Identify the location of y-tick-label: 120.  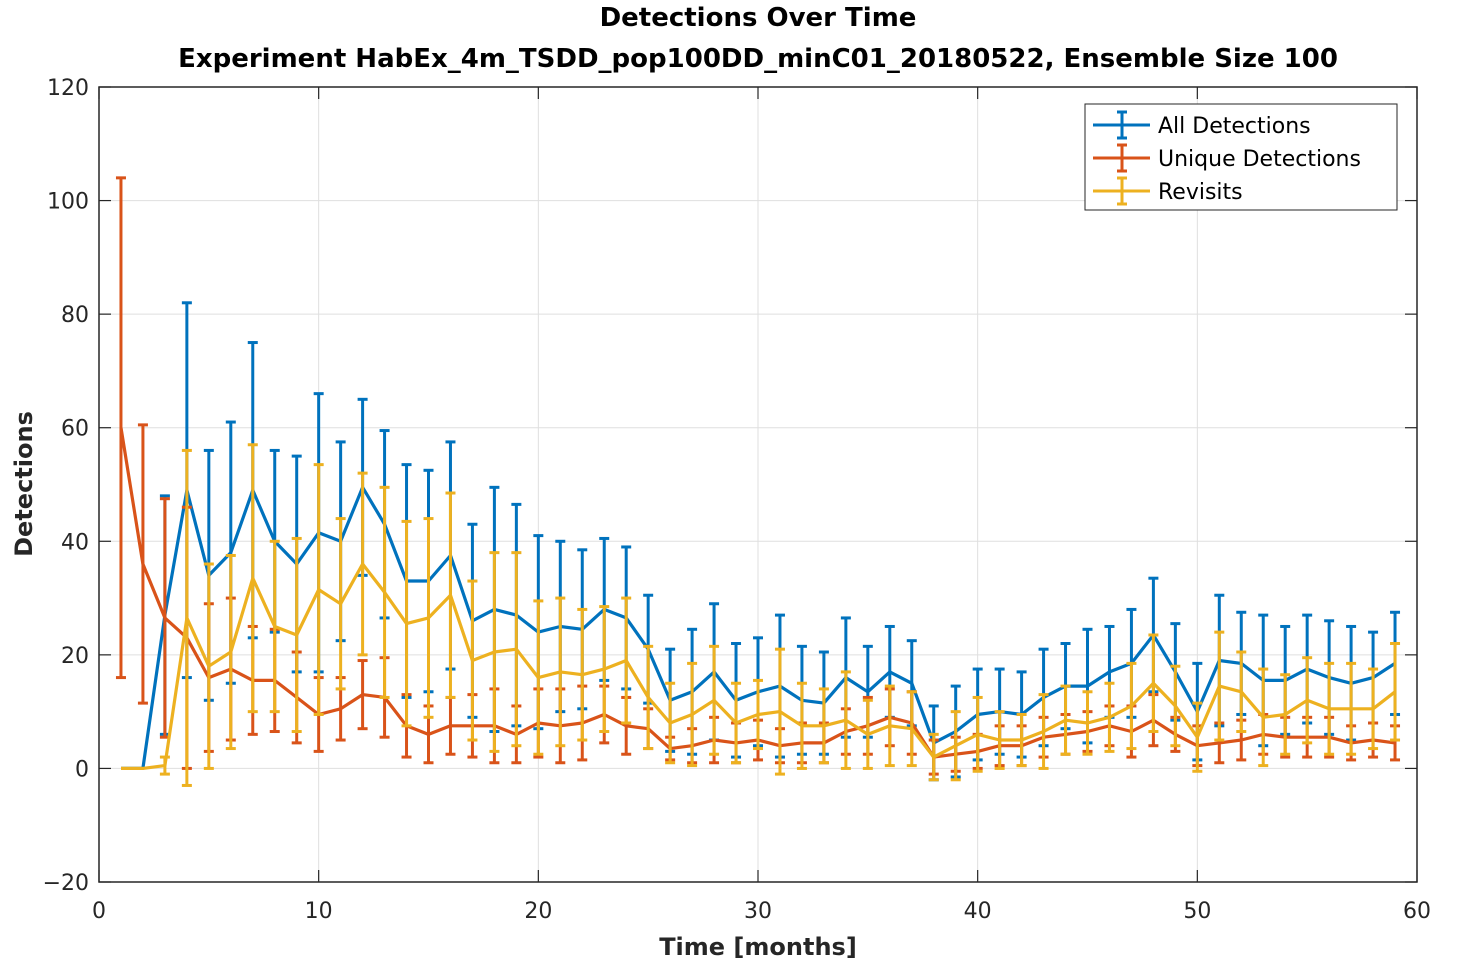
(68, 88).